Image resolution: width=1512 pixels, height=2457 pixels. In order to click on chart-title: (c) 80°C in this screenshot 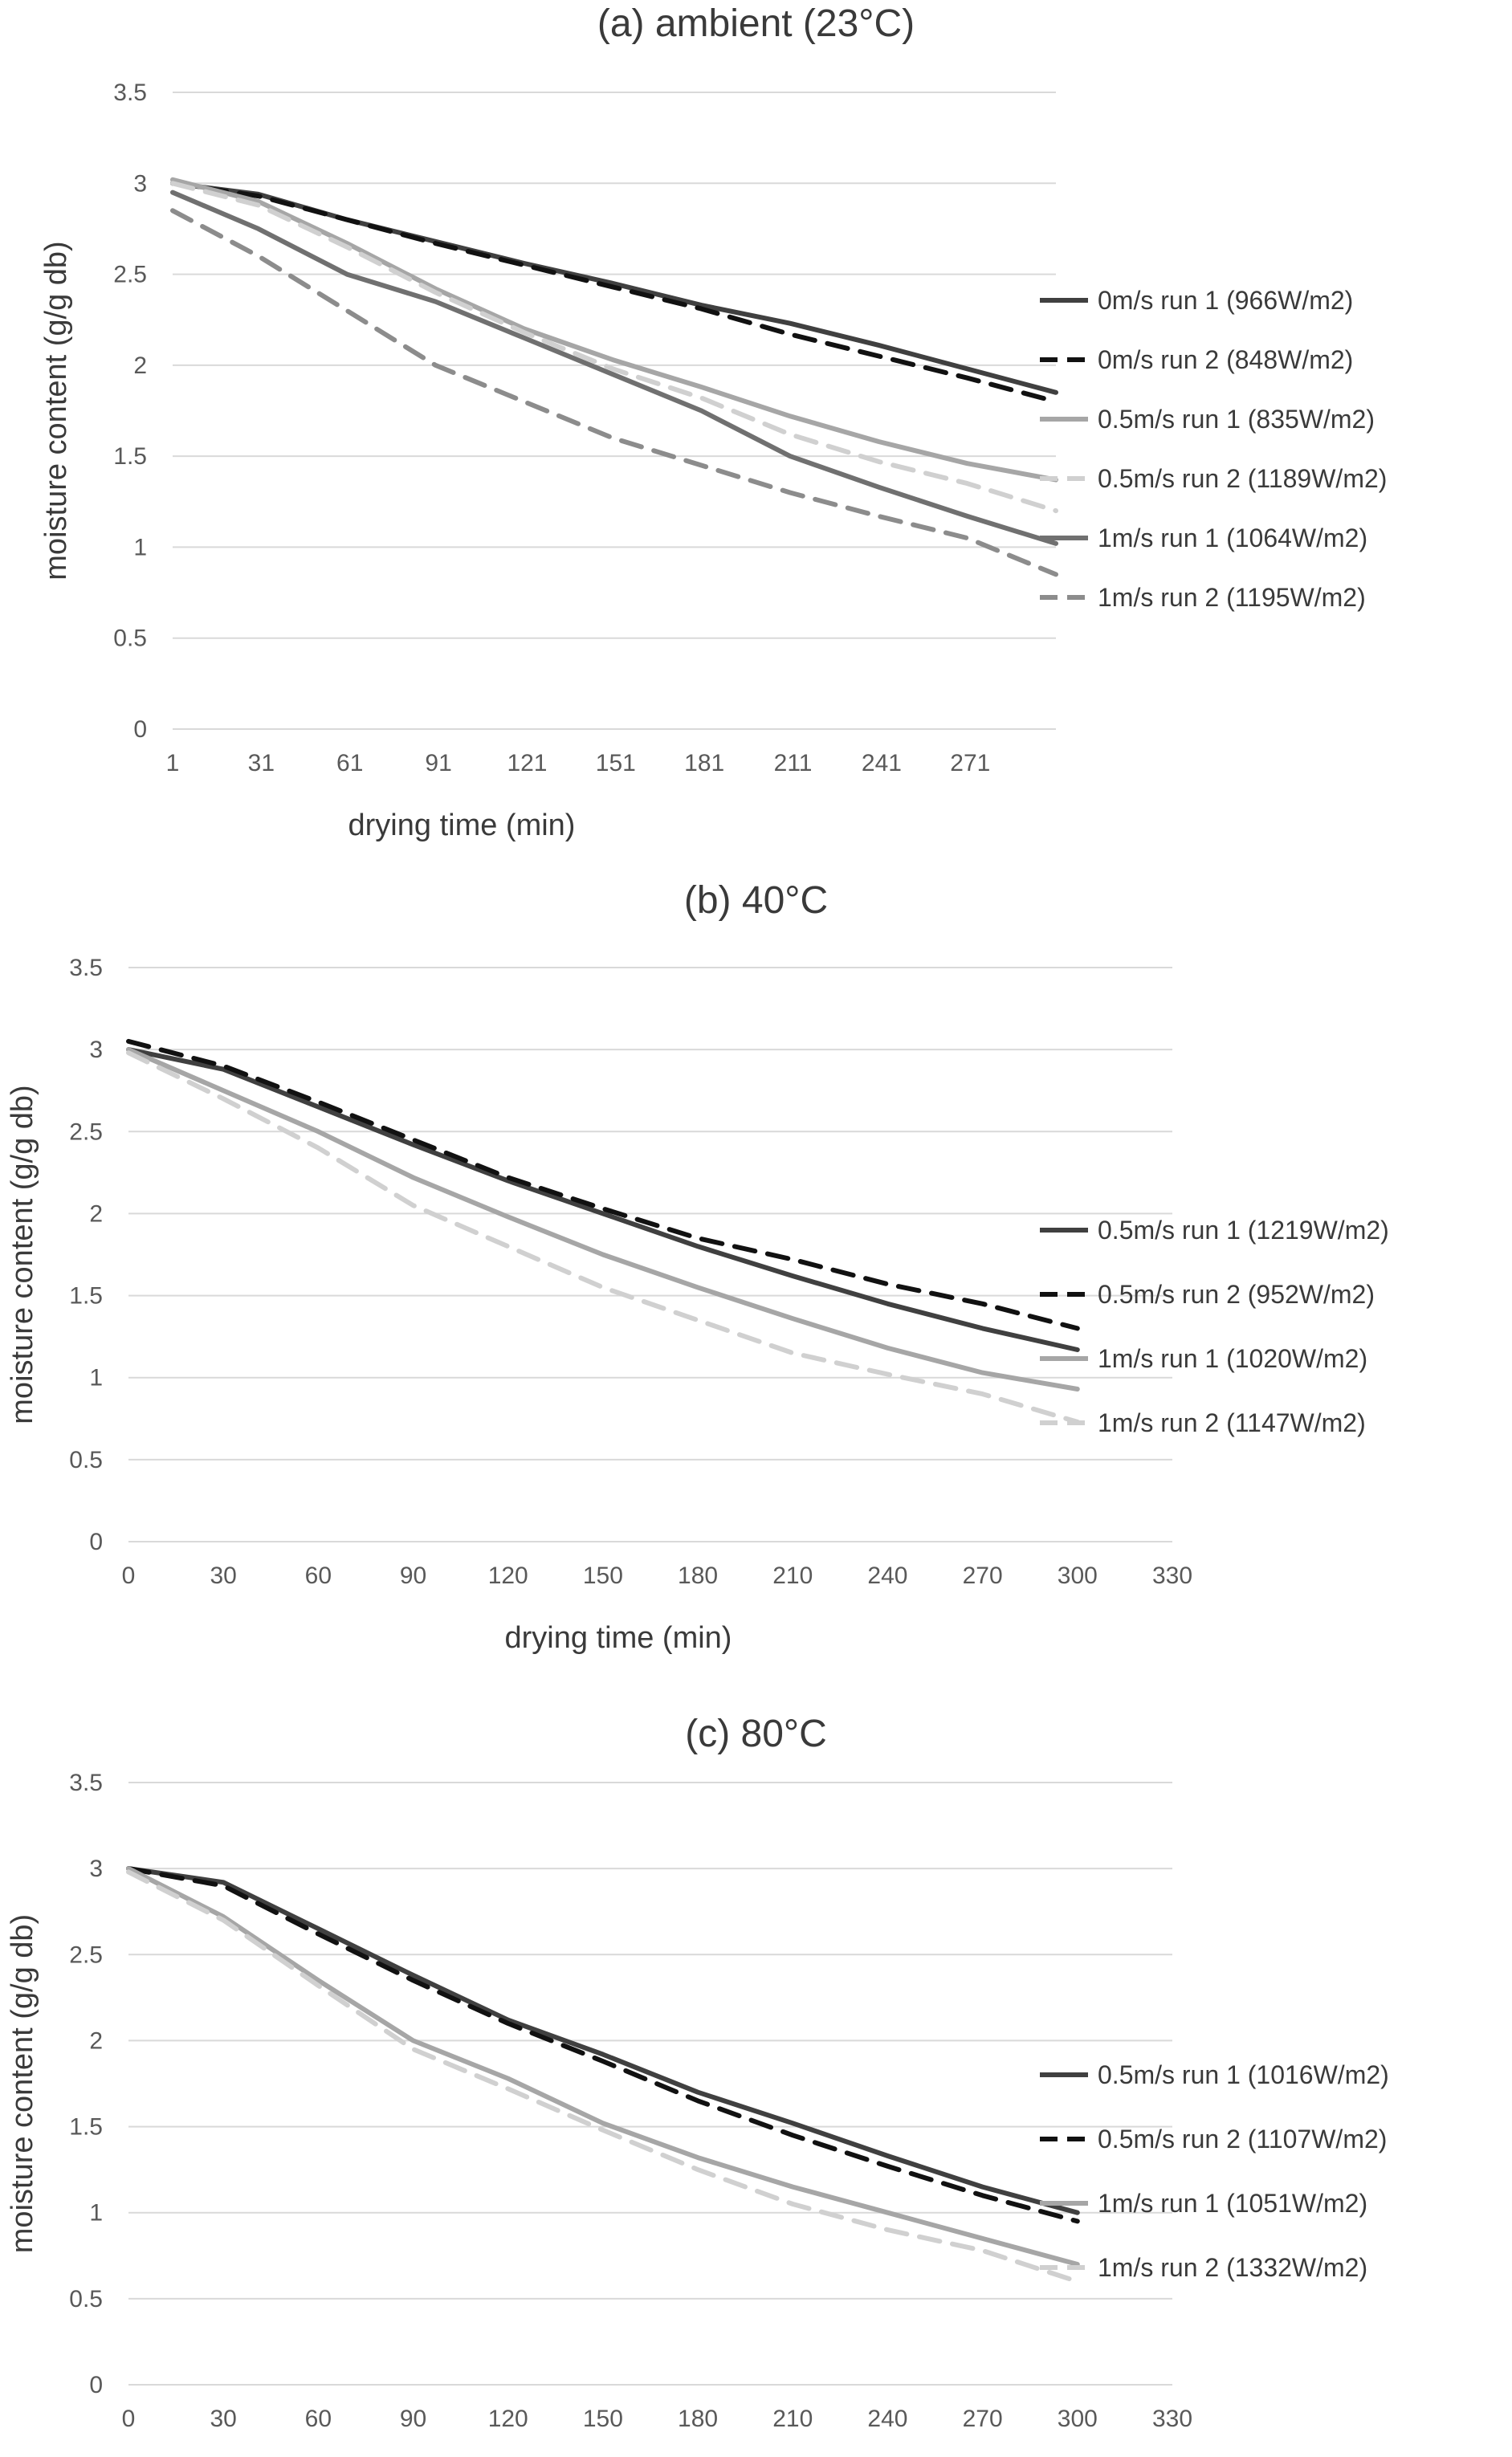, I will do `click(756, 1734)`.